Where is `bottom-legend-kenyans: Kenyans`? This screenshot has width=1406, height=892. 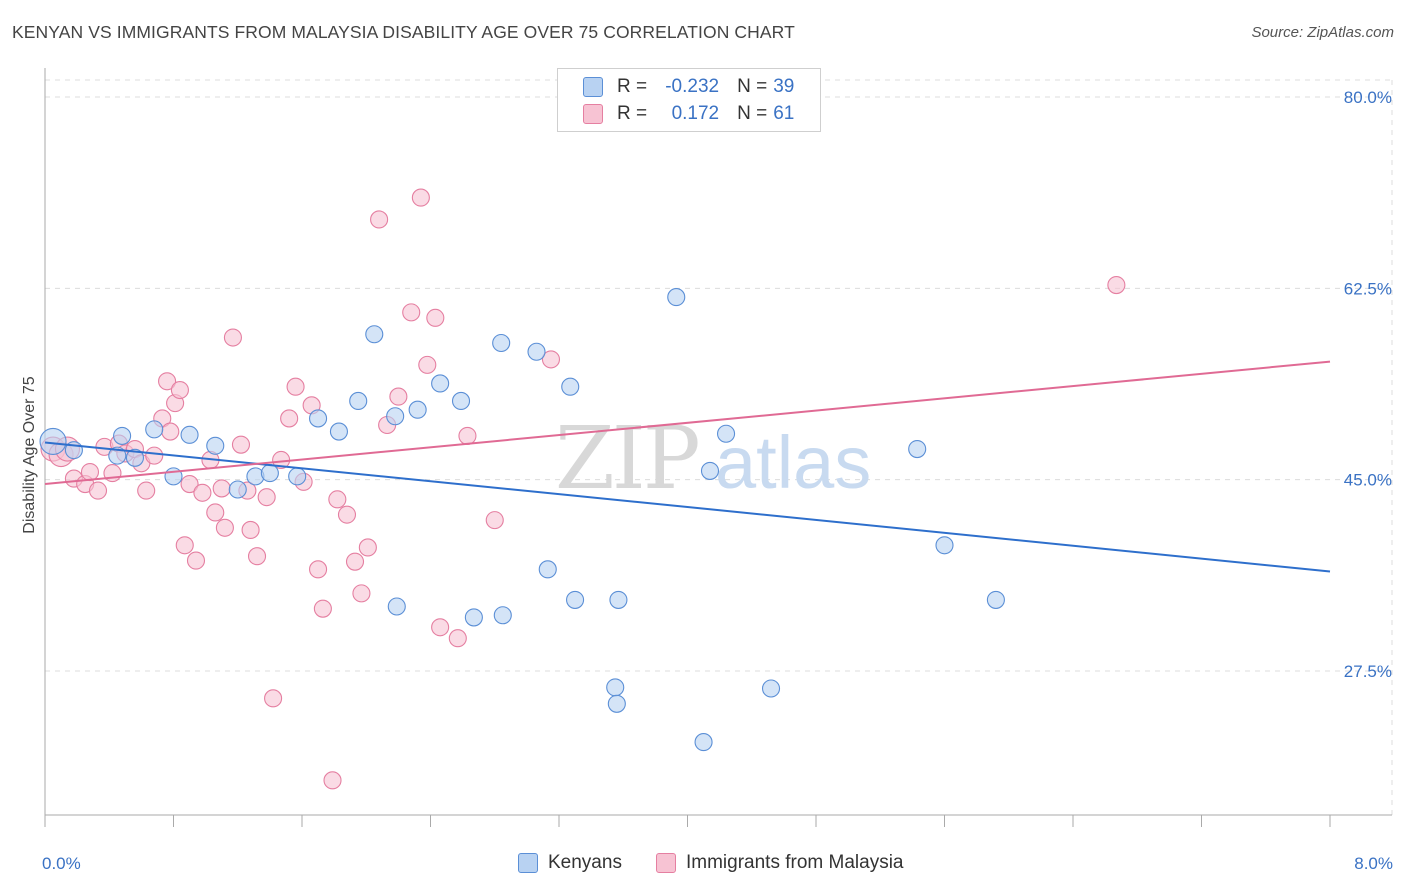 bottom-legend-kenyans: Kenyans is located at coordinates (570, 863).